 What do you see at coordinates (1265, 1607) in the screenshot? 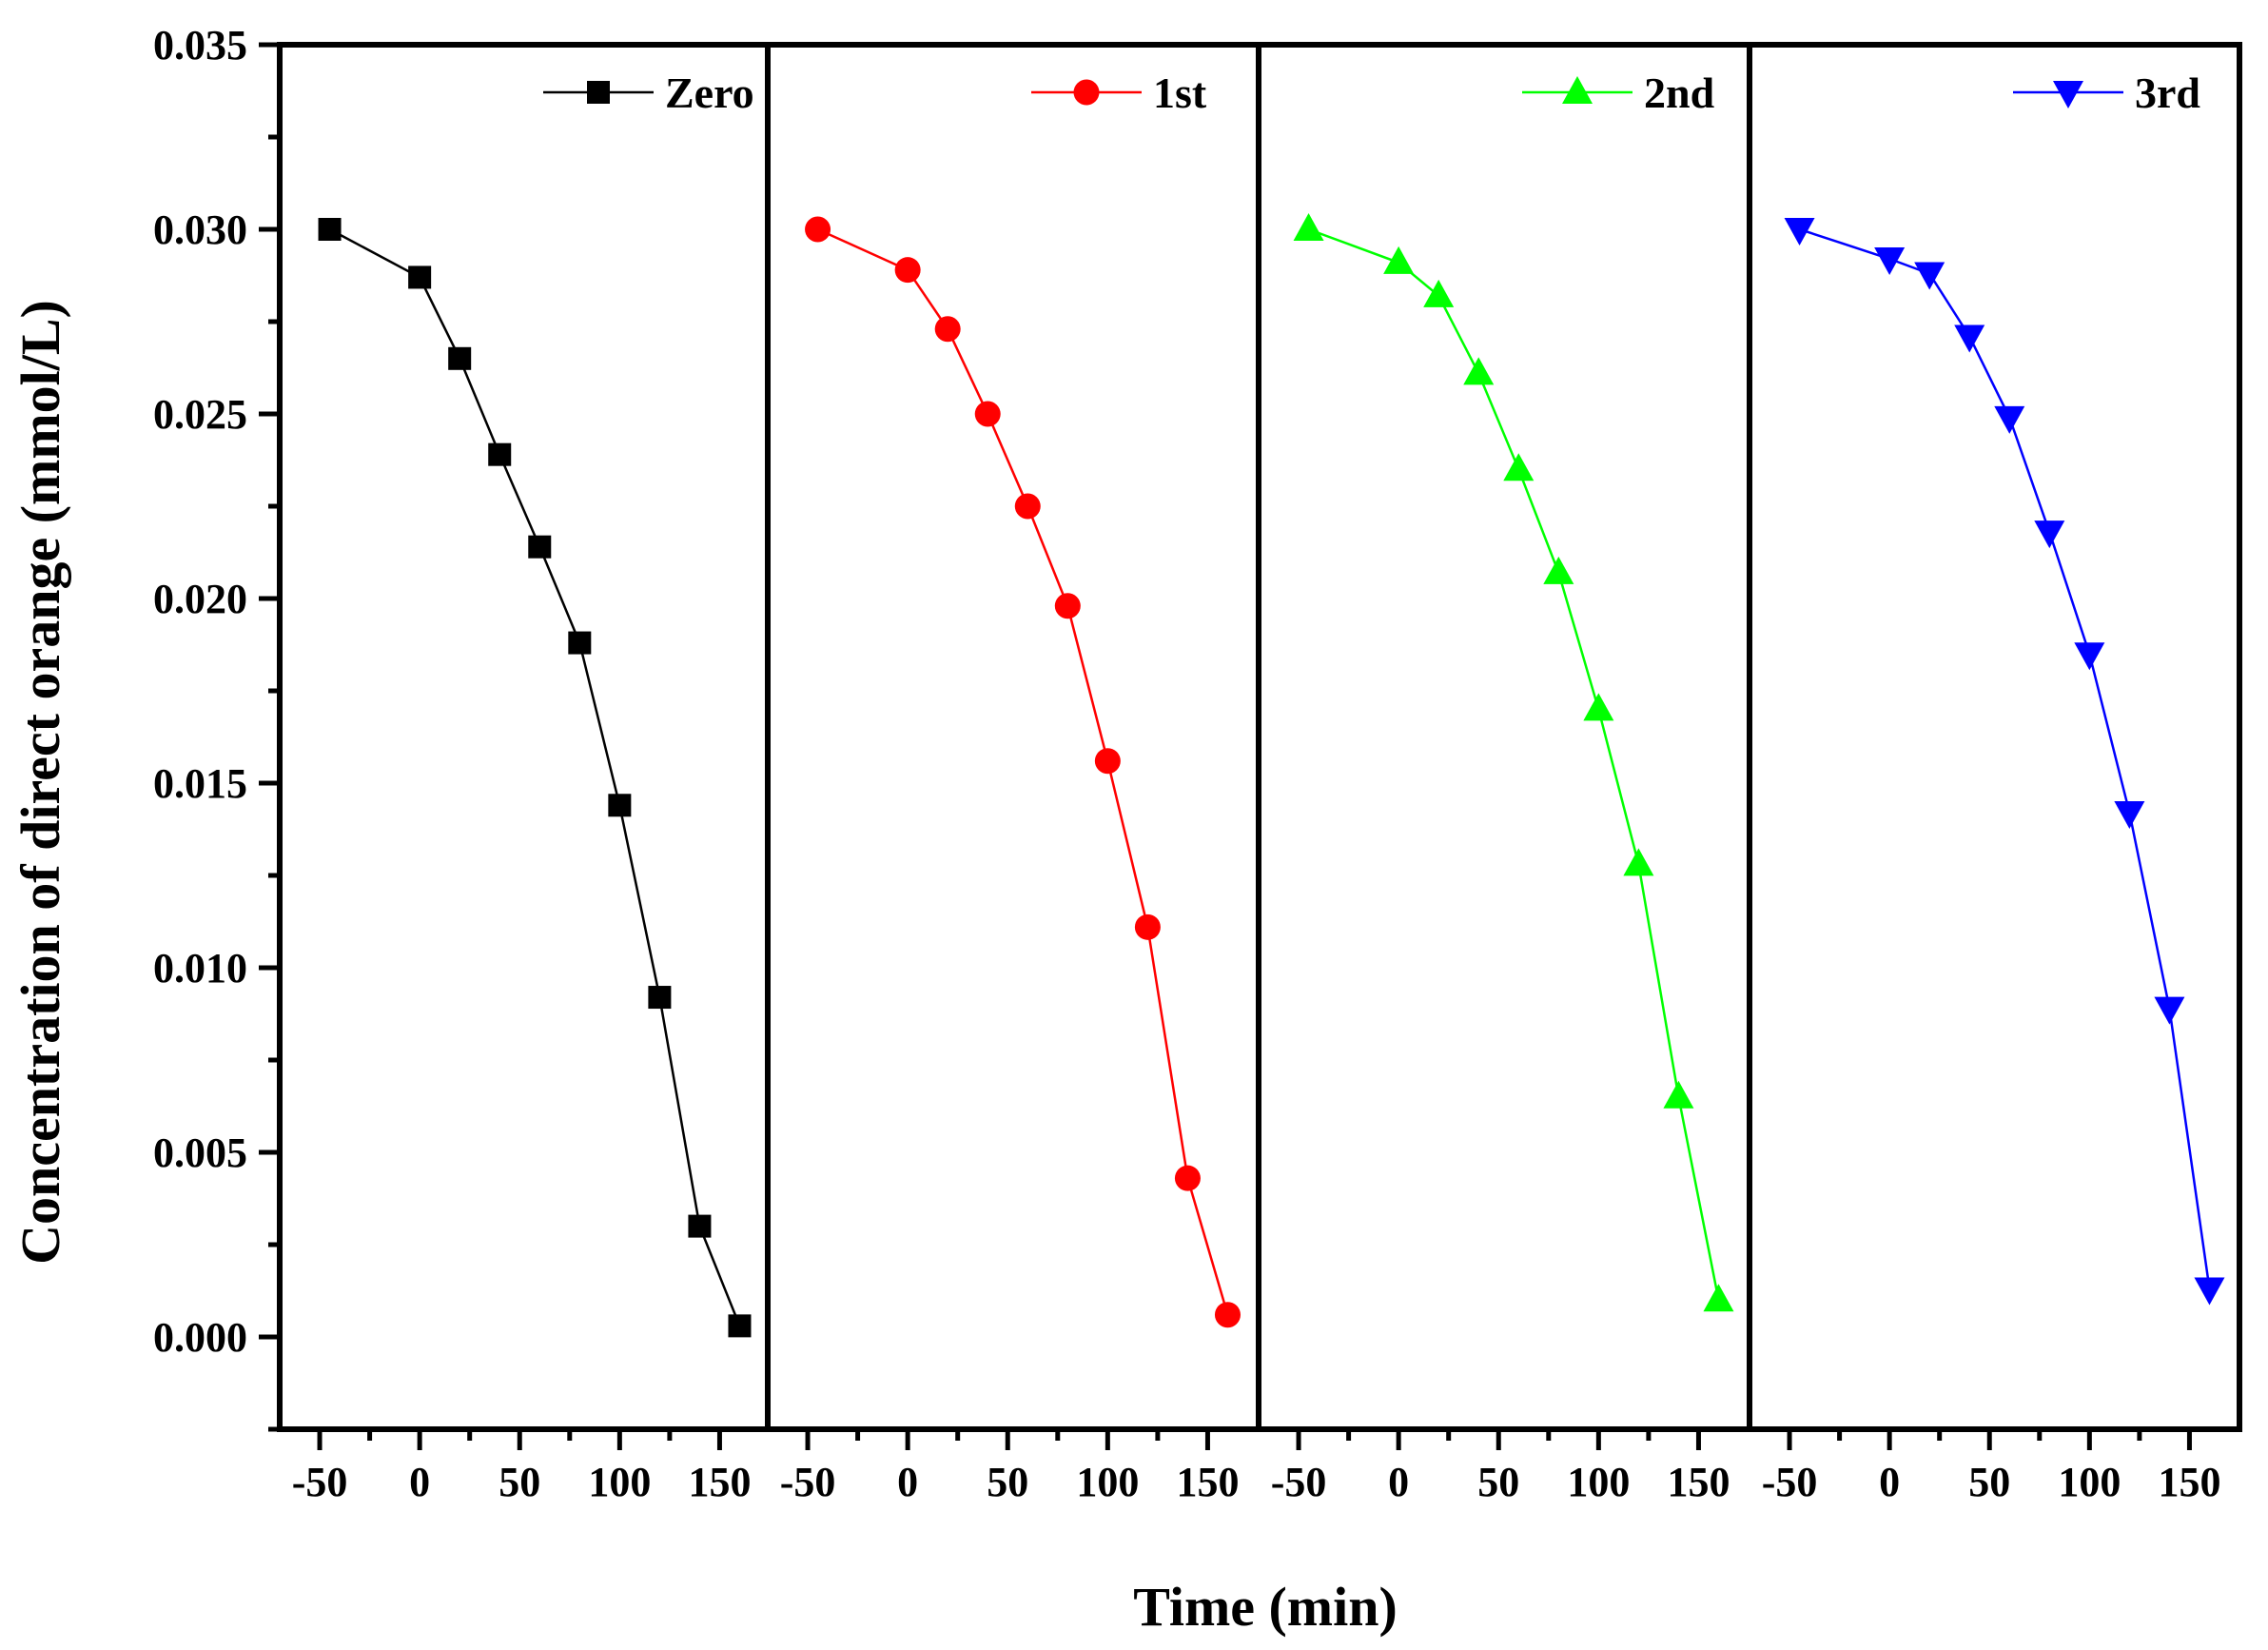
I see `x-axis-title: Time (min)` at bounding box center [1265, 1607].